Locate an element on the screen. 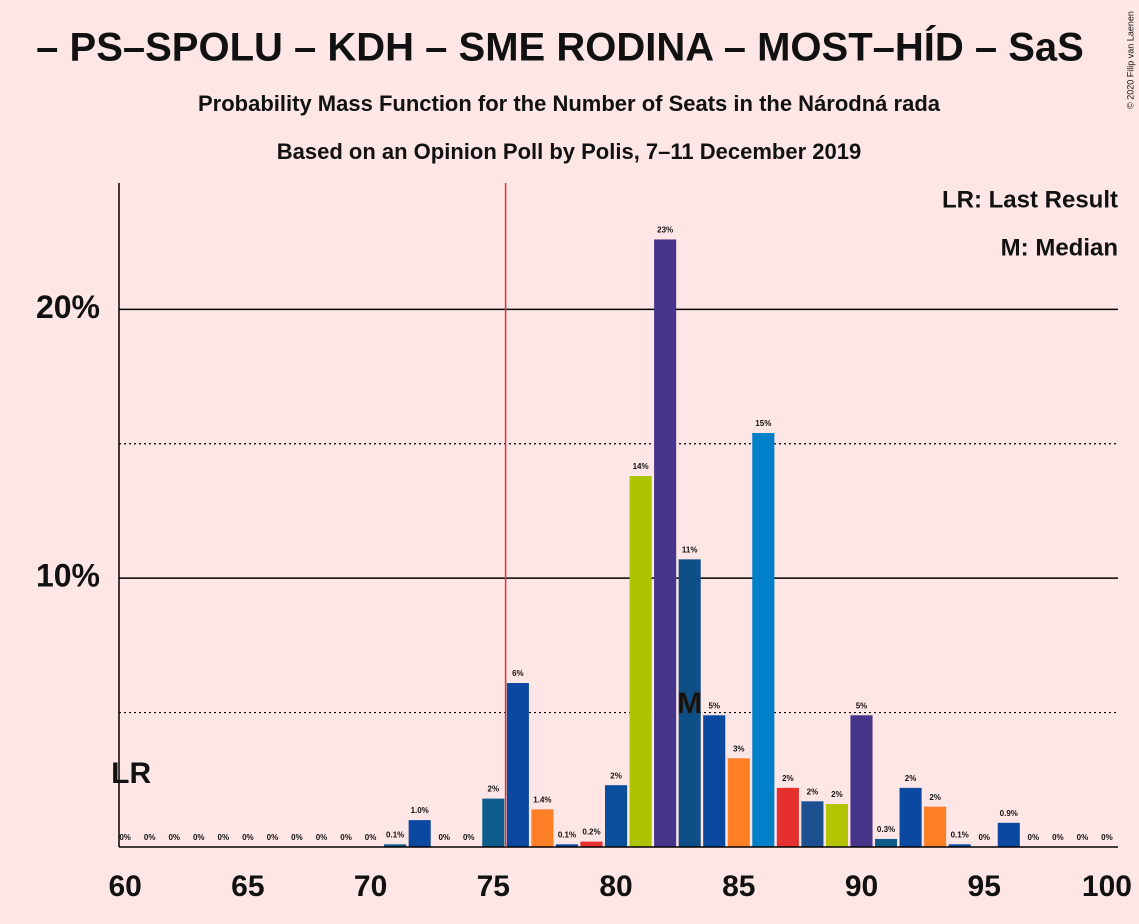  value-label: 1.0% is located at coordinates (420, 810).